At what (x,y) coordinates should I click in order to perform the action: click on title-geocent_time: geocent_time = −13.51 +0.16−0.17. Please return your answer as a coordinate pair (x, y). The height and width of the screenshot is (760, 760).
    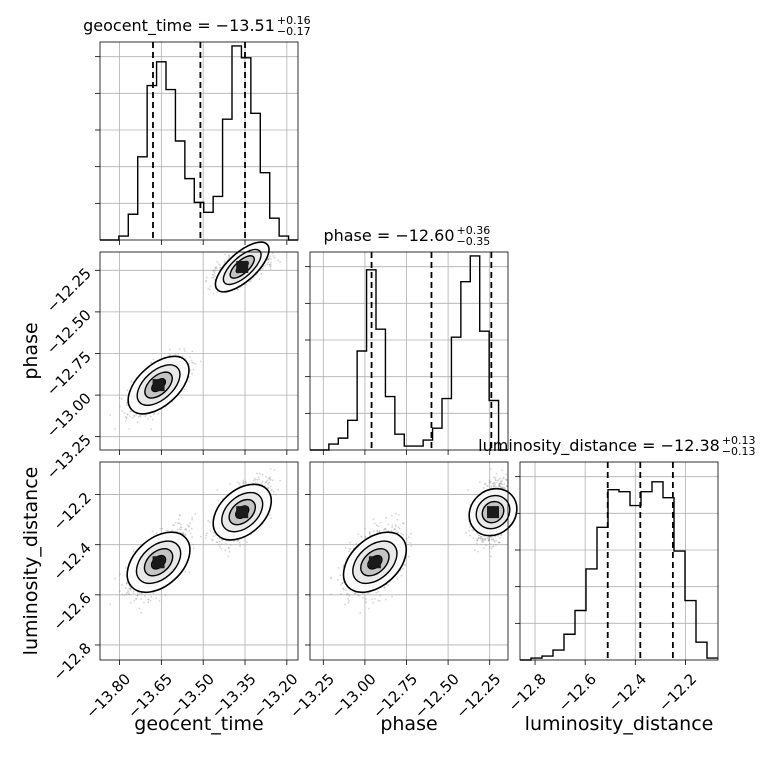
    Looking at the image, I should click on (197, 26).